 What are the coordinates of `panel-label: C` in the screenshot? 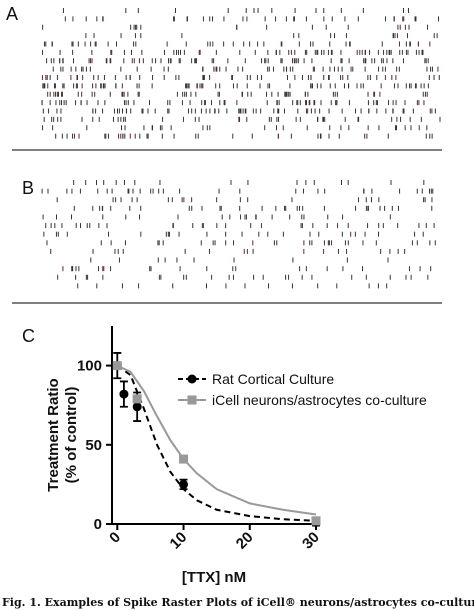 It's located at (28, 336).